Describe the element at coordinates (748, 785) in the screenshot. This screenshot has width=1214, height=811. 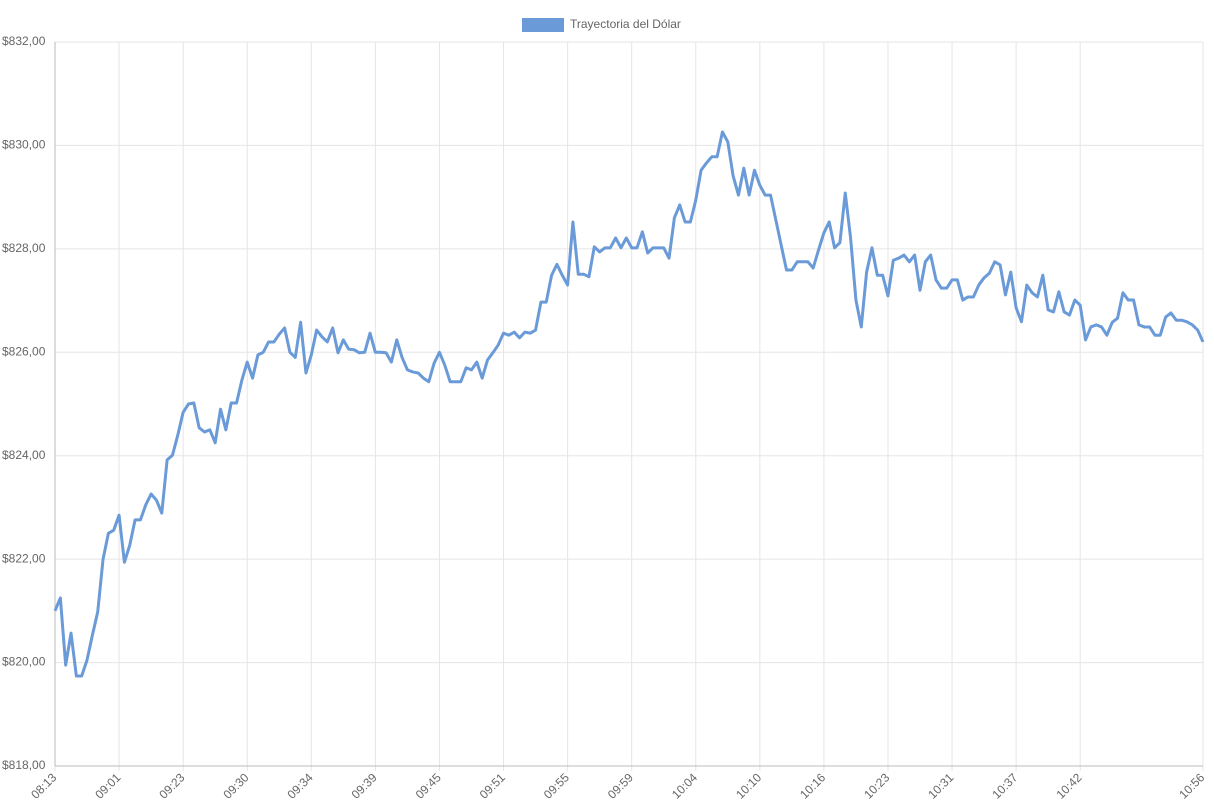
I see `x-tick-label: 10:10` at that location.